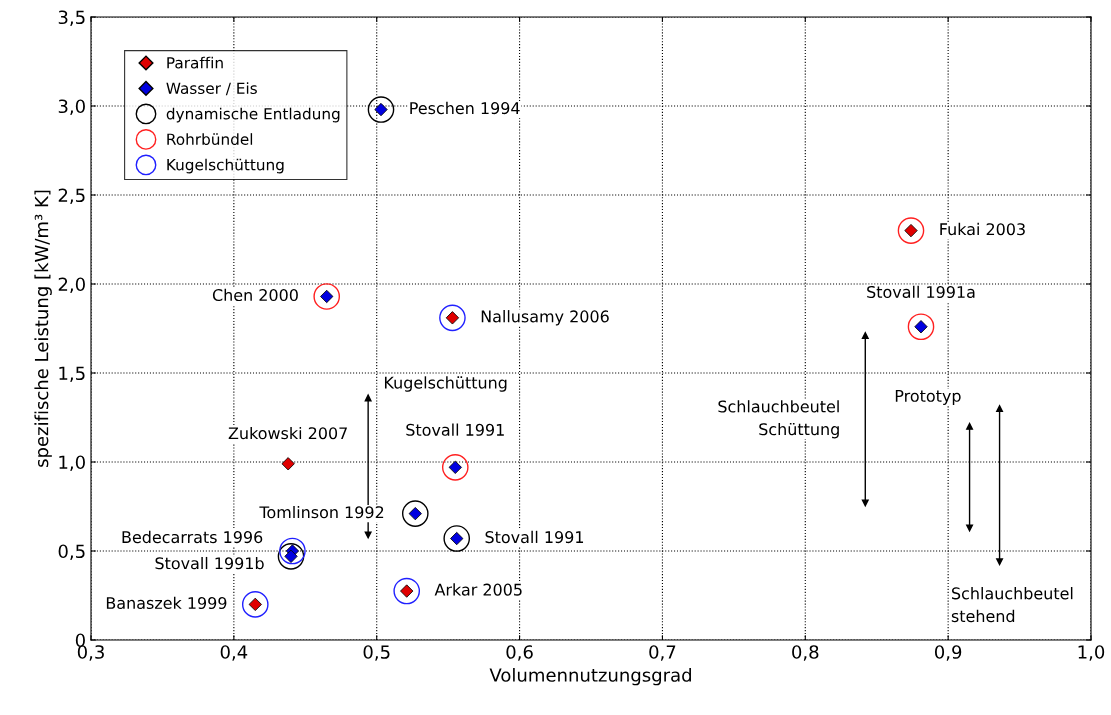  What do you see at coordinates (928, 397) in the screenshot?
I see `annotation: Prototyp` at bounding box center [928, 397].